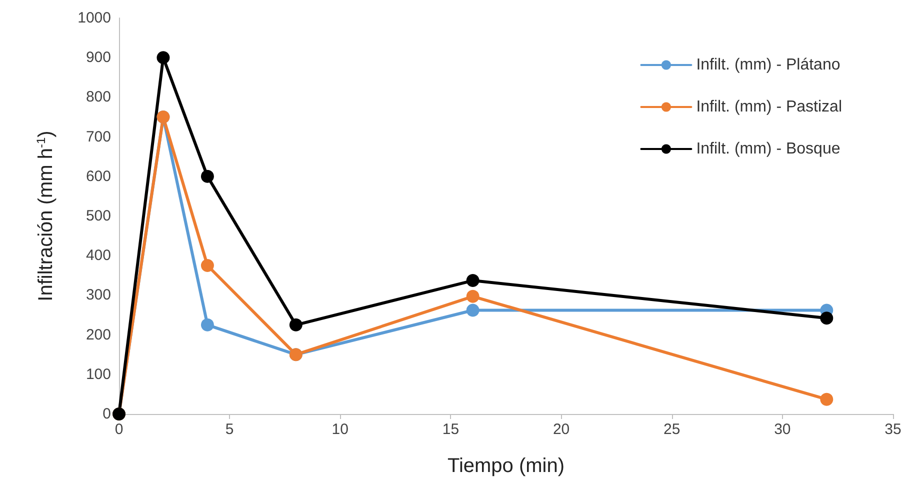  Describe the element at coordinates (340, 429) in the screenshot. I see `x-tick-label: 10` at that location.